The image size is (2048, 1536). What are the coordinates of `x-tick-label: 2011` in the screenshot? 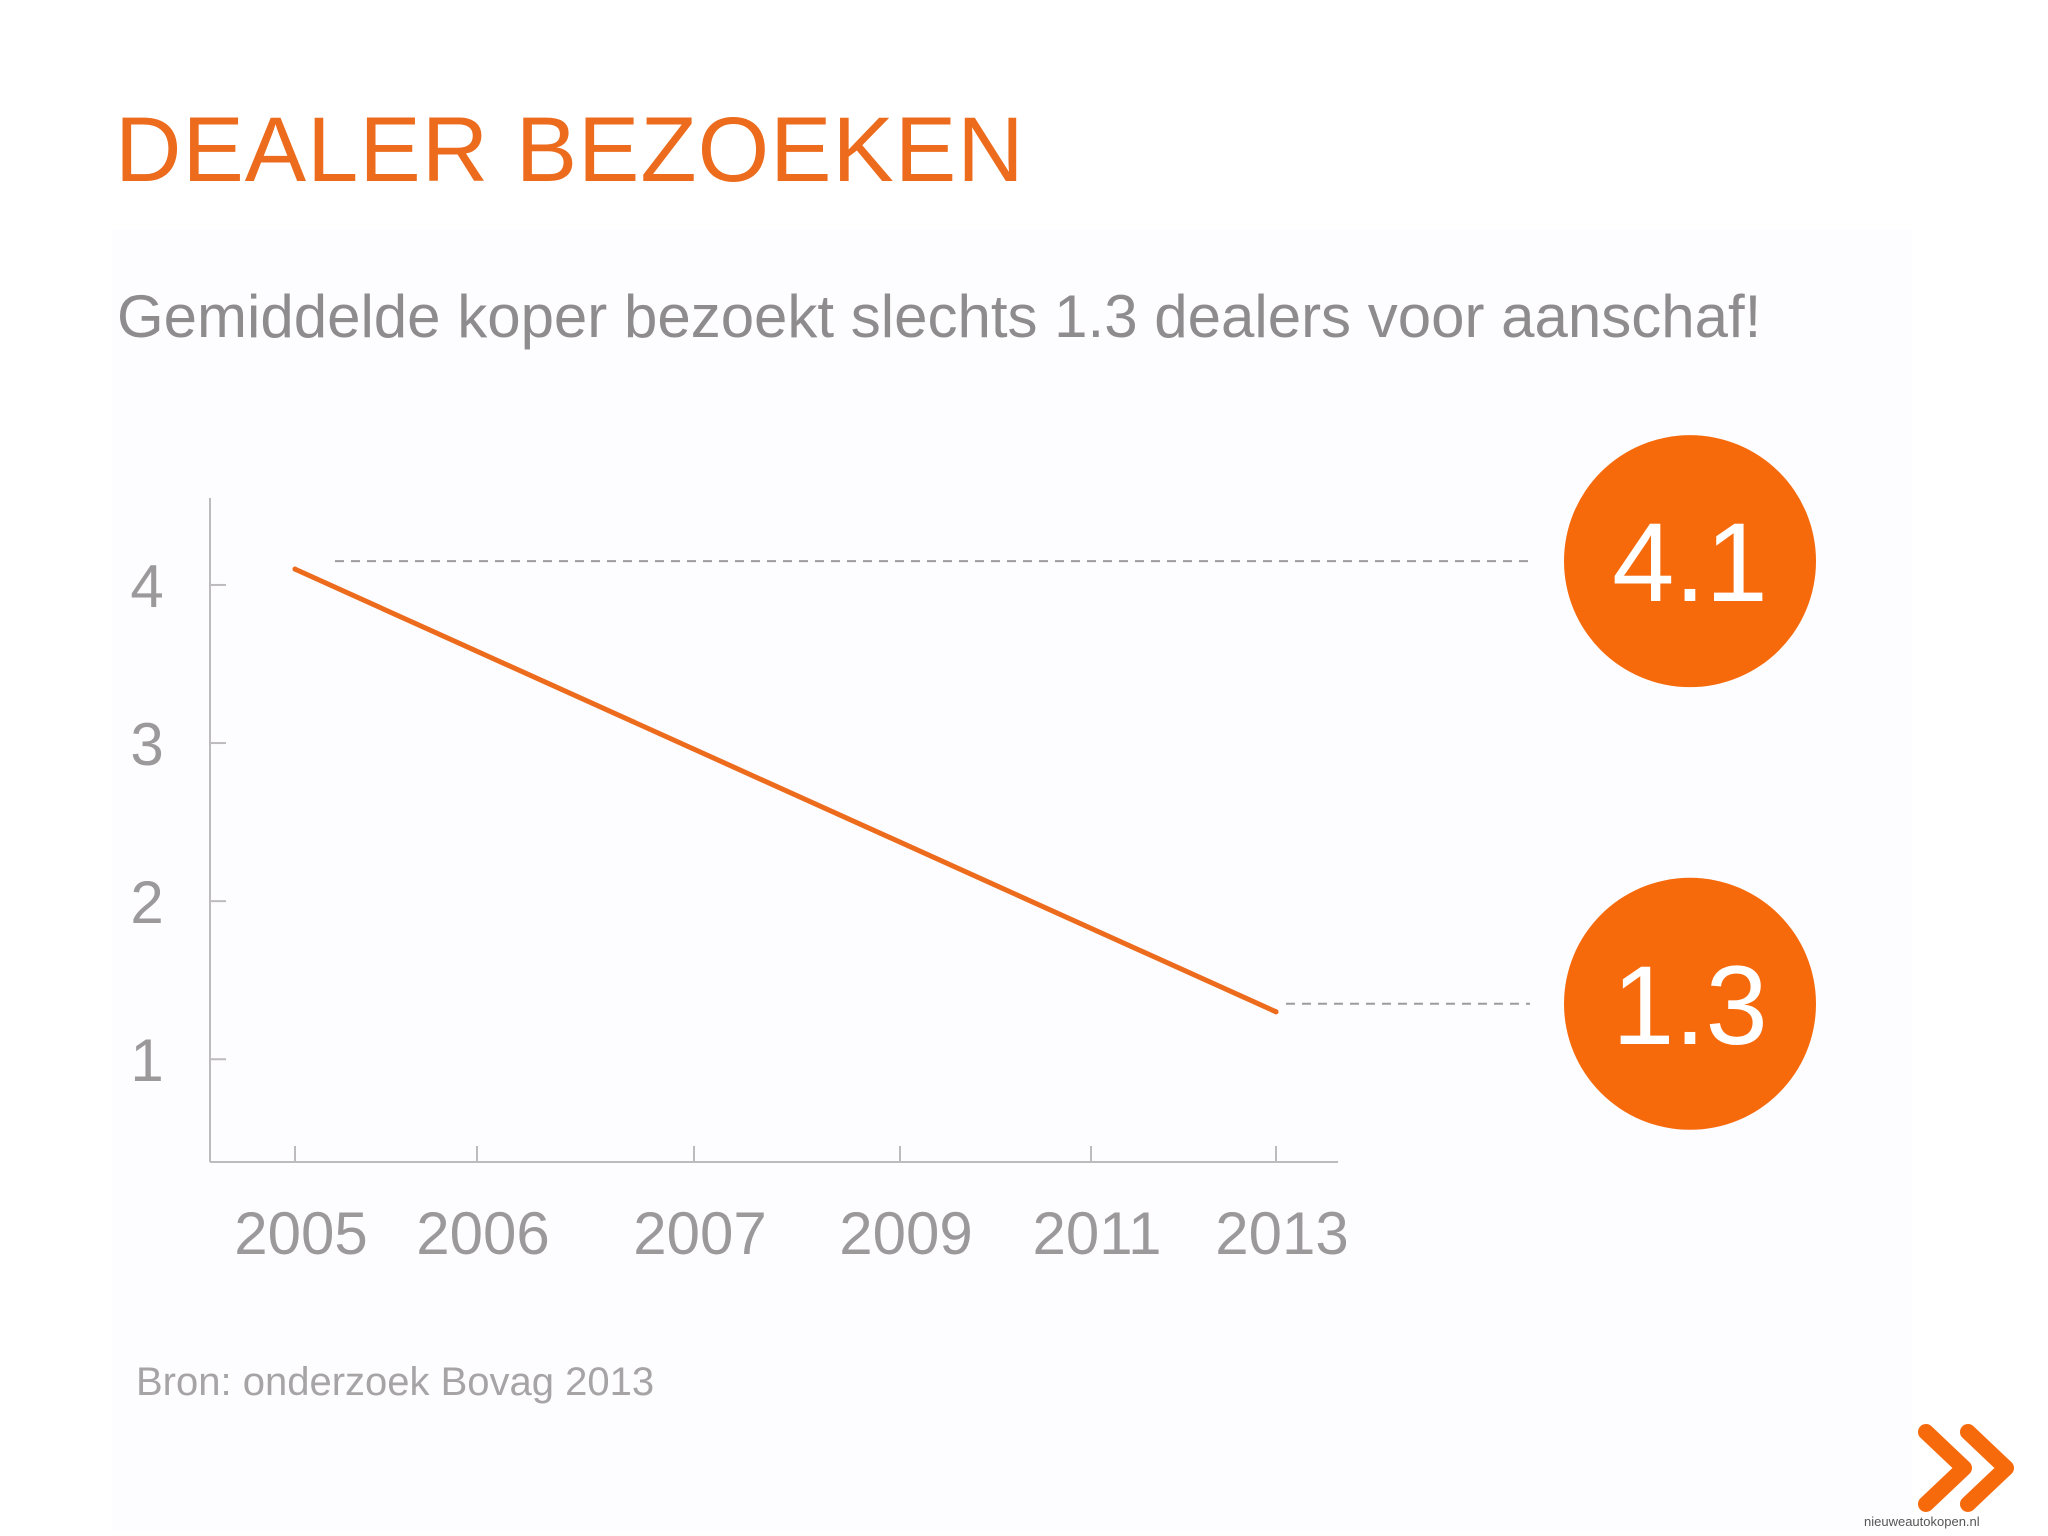 It's located at (1096, 1233).